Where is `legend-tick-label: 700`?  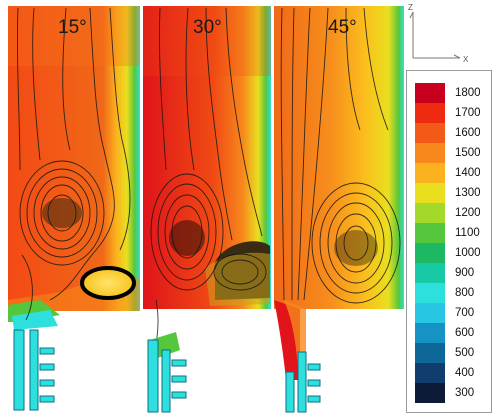 legend-tick-label: 700 is located at coordinates (465, 313).